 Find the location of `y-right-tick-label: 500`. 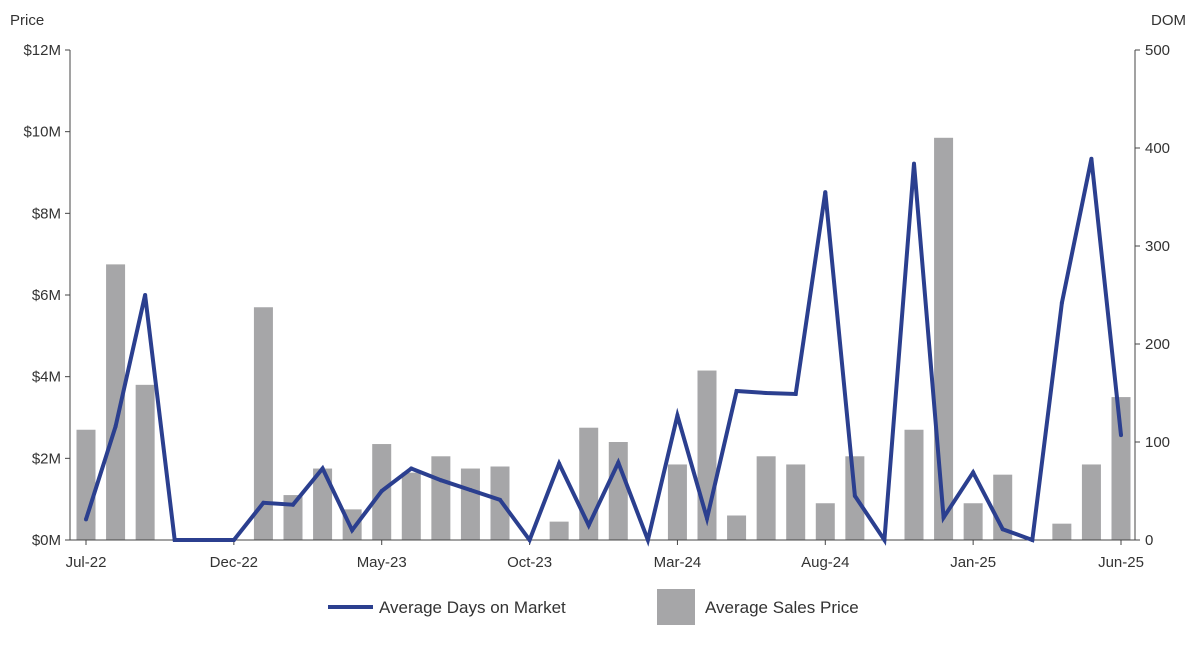

y-right-tick-label: 500 is located at coordinates (1157, 50).